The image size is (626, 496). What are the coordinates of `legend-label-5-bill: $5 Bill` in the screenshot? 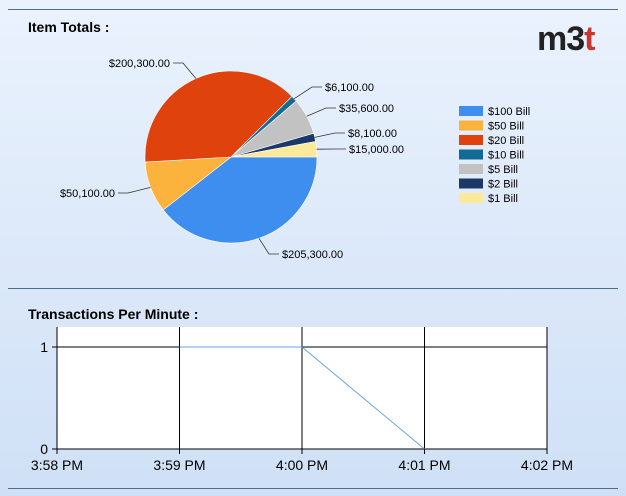 It's located at (503, 170).